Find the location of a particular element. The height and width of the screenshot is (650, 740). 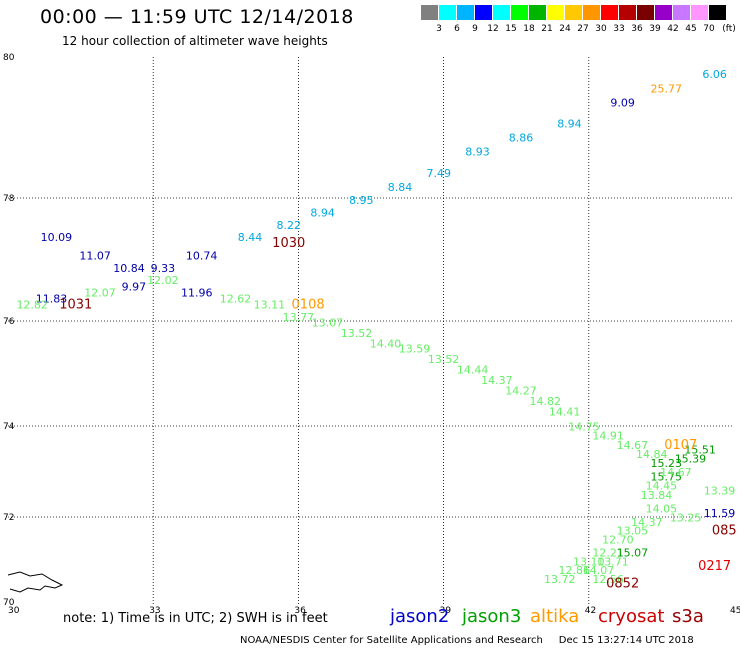

legend-label: 12 is located at coordinates (493, 29).